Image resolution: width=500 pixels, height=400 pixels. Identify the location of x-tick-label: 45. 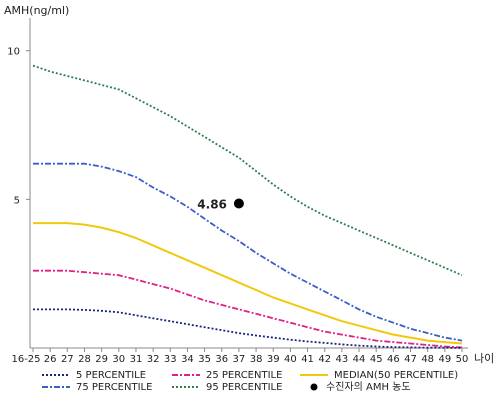
(376, 359).